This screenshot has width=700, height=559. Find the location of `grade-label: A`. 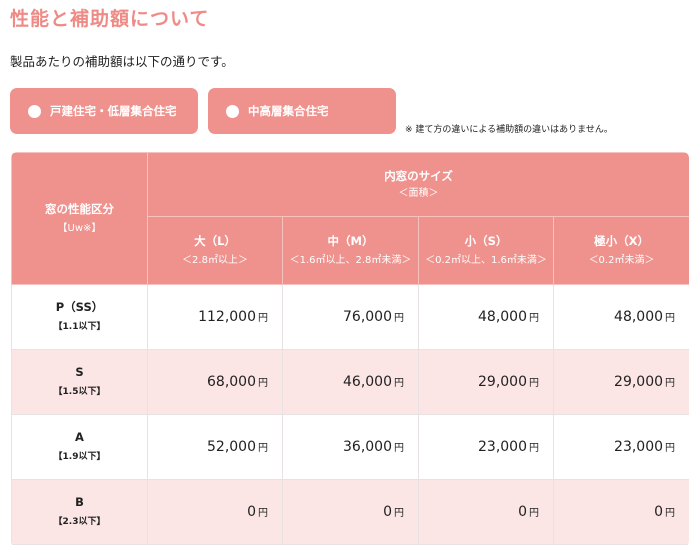

grade-label: A is located at coordinates (79, 437).